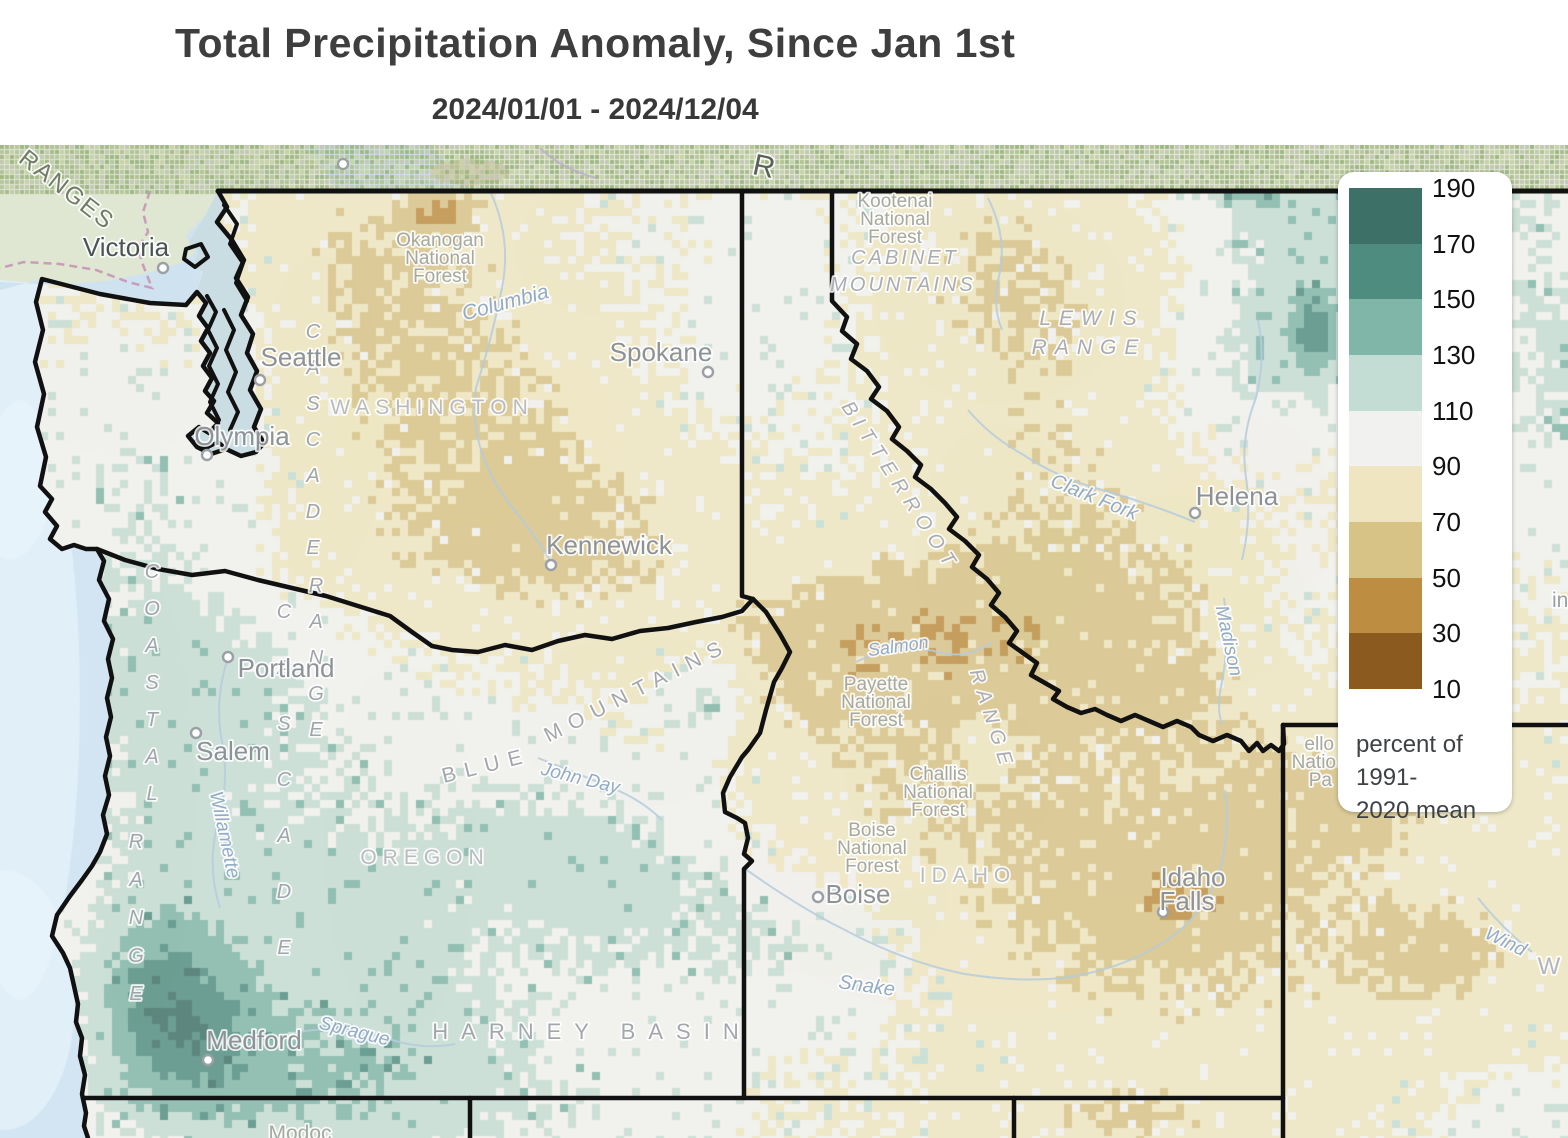  Describe the element at coordinates (595, 109) in the screenshot. I see `chart-subtitle: 2024/01/01 - 2024/12/04` at that location.